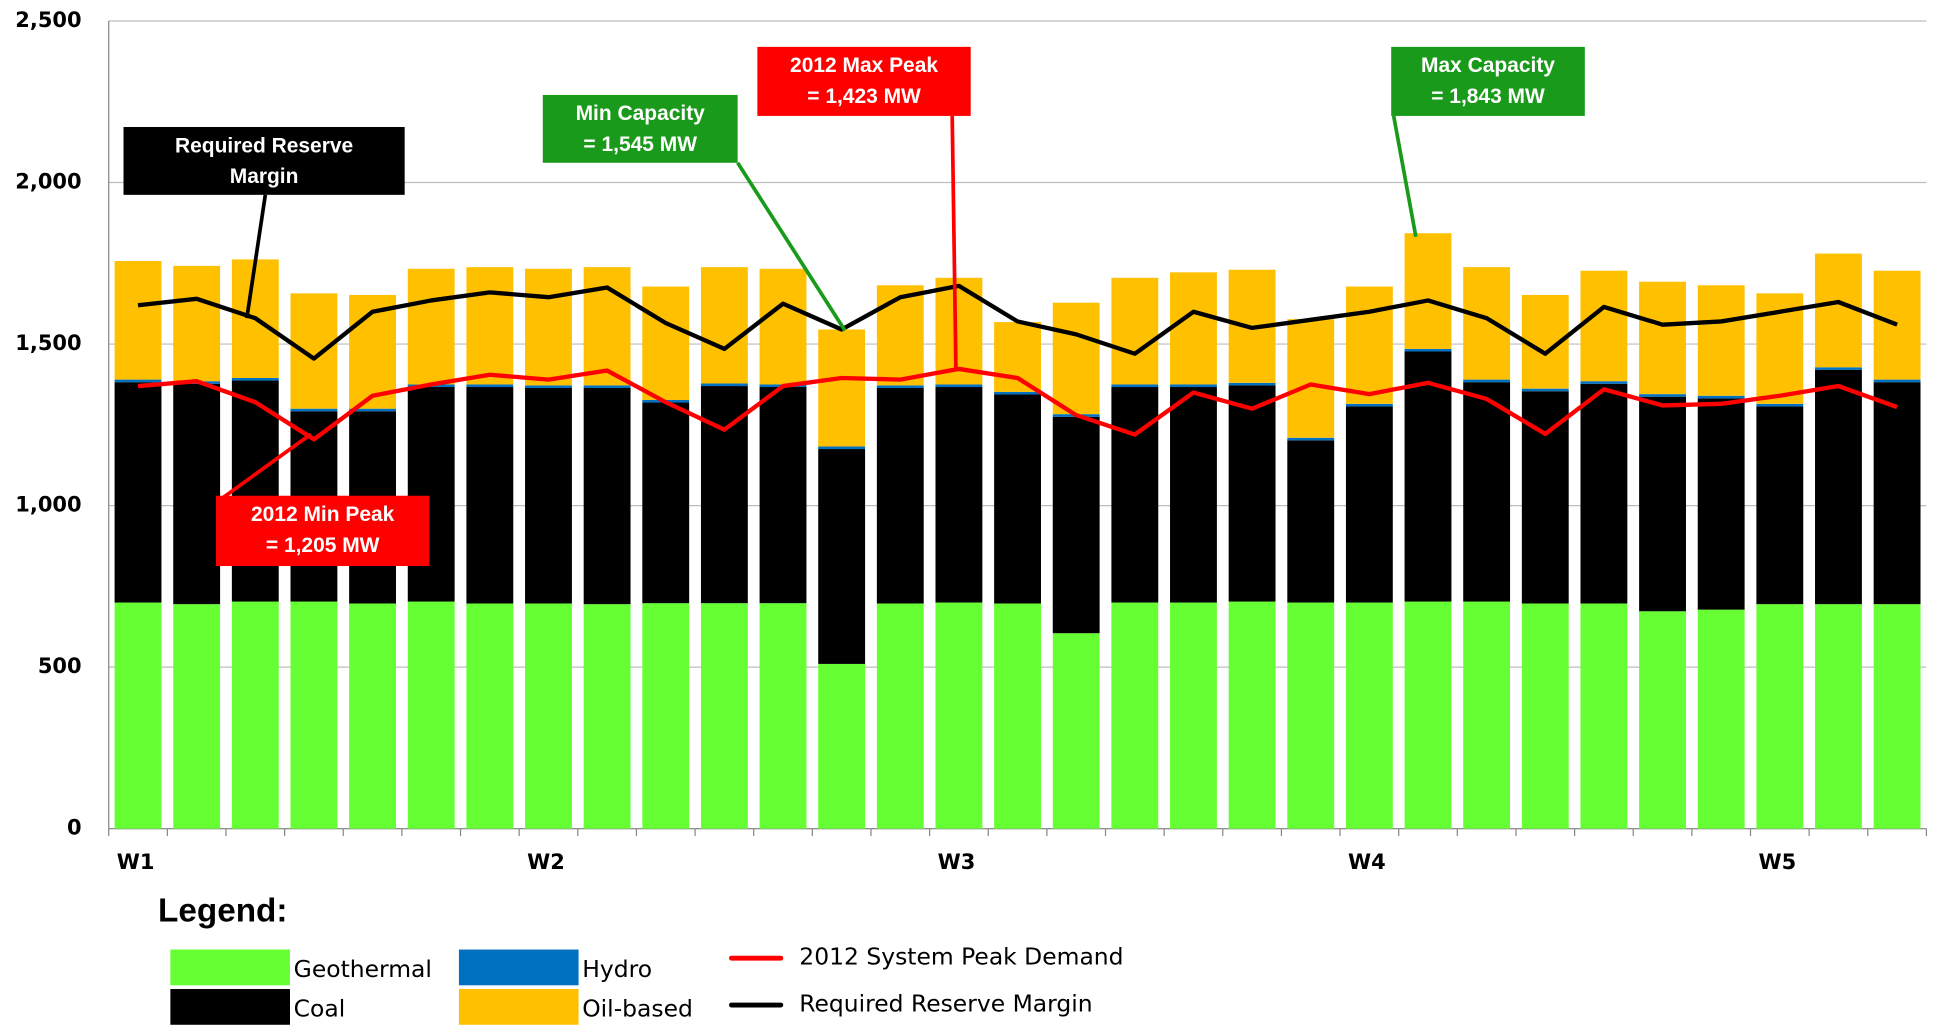 This screenshot has width=1934, height=1026. What do you see at coordinates (48, 182) in the screenshot?
I see `y-tick-label: 2,000` at bounding box center [48, 182].